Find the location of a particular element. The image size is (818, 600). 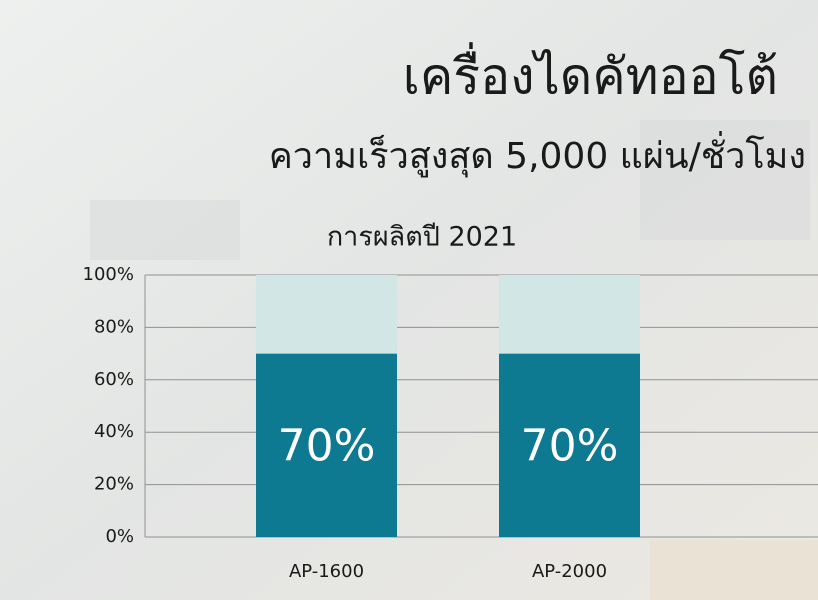

y-tick-label: 40% is located at coordinates (114, 431).